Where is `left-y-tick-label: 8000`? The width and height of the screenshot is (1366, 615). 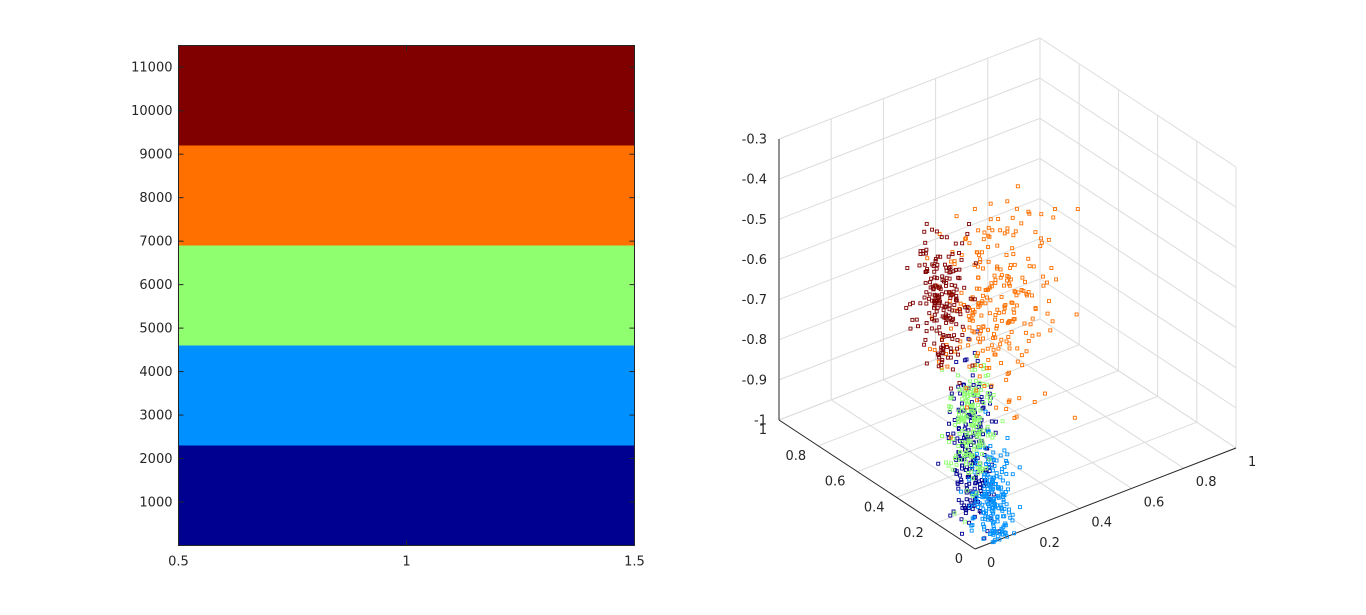 left-y-tick-label: 8000 is located at coordinates (155, 198).